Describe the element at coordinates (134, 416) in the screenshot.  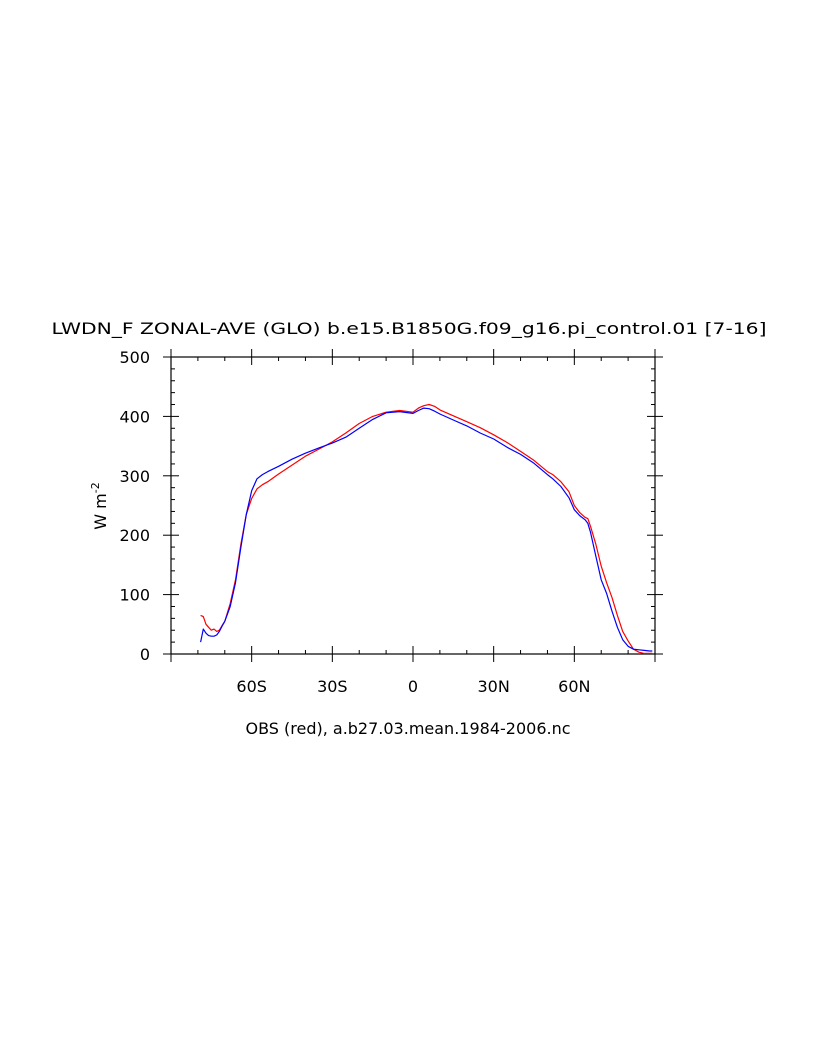
I see `y-tick-label: 400` at that location.